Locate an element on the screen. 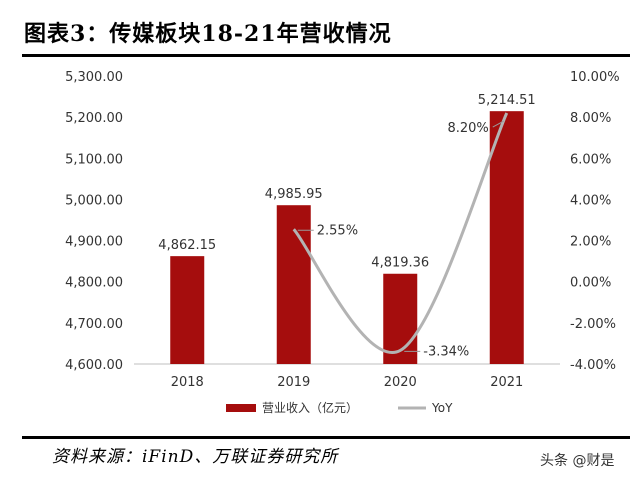 This screenshot has width=640, height=482. bar-2021 is located at coordinates (506, 237).